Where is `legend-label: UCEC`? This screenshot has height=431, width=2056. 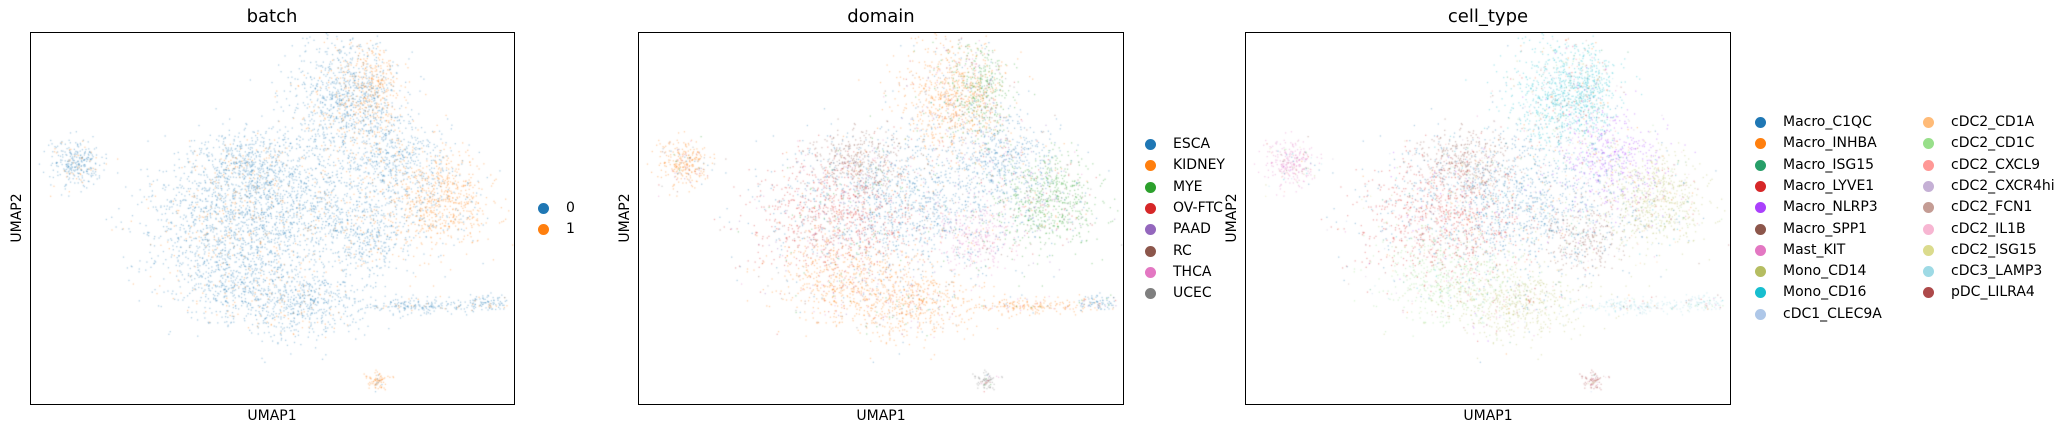 legend-label: UCEC is located at coordinates (1192, 293).